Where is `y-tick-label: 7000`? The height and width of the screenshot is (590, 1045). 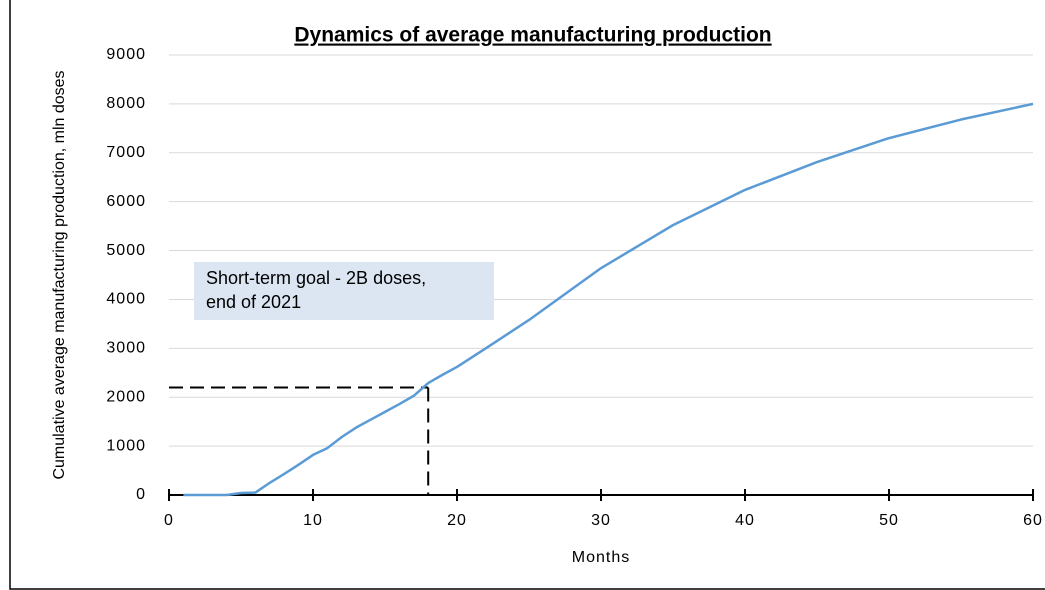 y-tick-label: 7000 is located at coordinates (126, 152).